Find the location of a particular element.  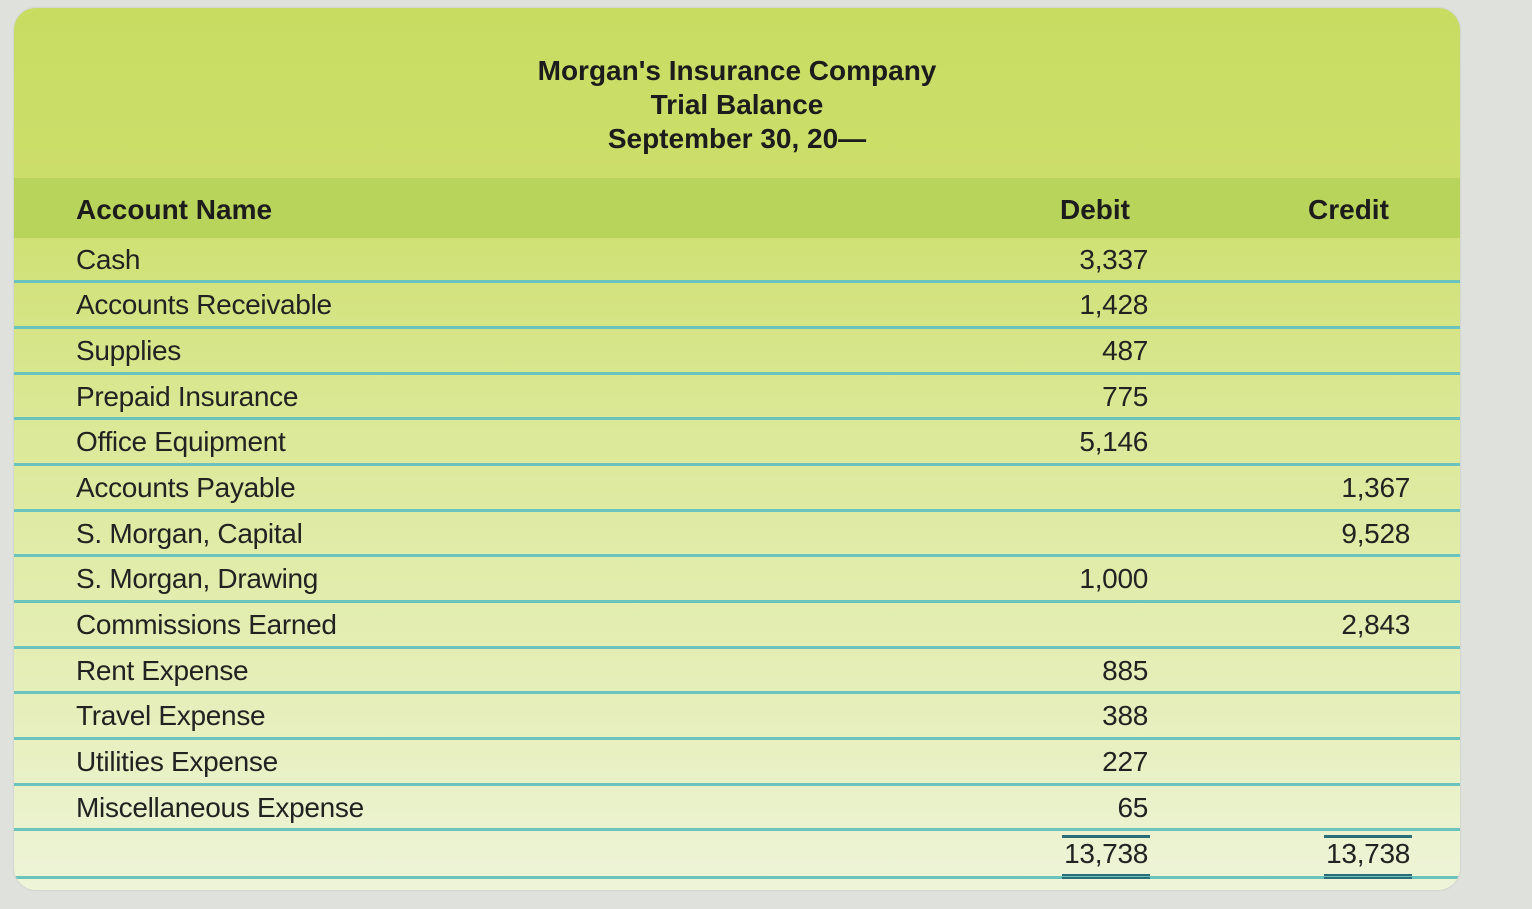

account-name: Cash is located at coordinates (108, 259).